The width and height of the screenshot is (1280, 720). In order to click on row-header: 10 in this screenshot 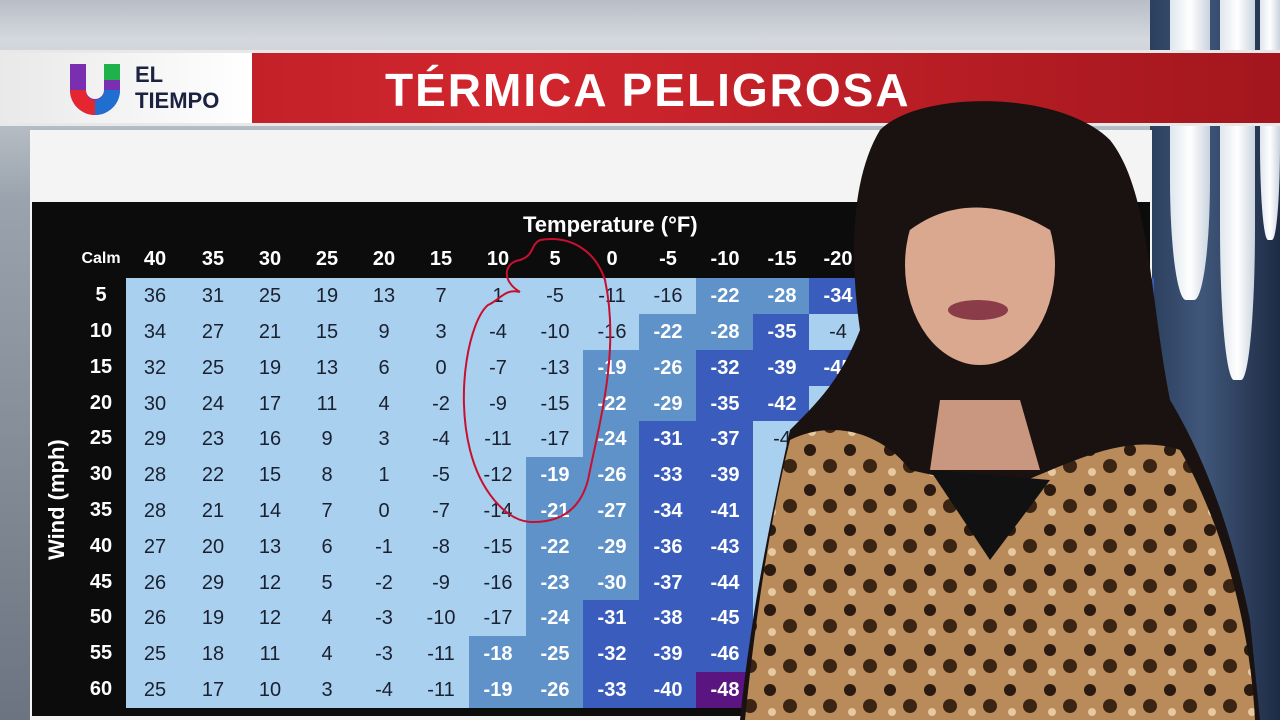, I will do `click(101, 331)`.